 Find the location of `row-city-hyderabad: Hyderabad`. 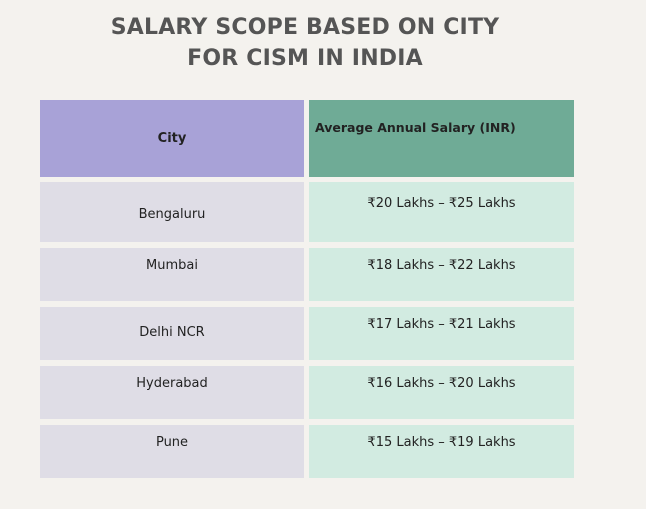

row-city-hyderabad: Hyderabad is located at coordinates (172, 392).